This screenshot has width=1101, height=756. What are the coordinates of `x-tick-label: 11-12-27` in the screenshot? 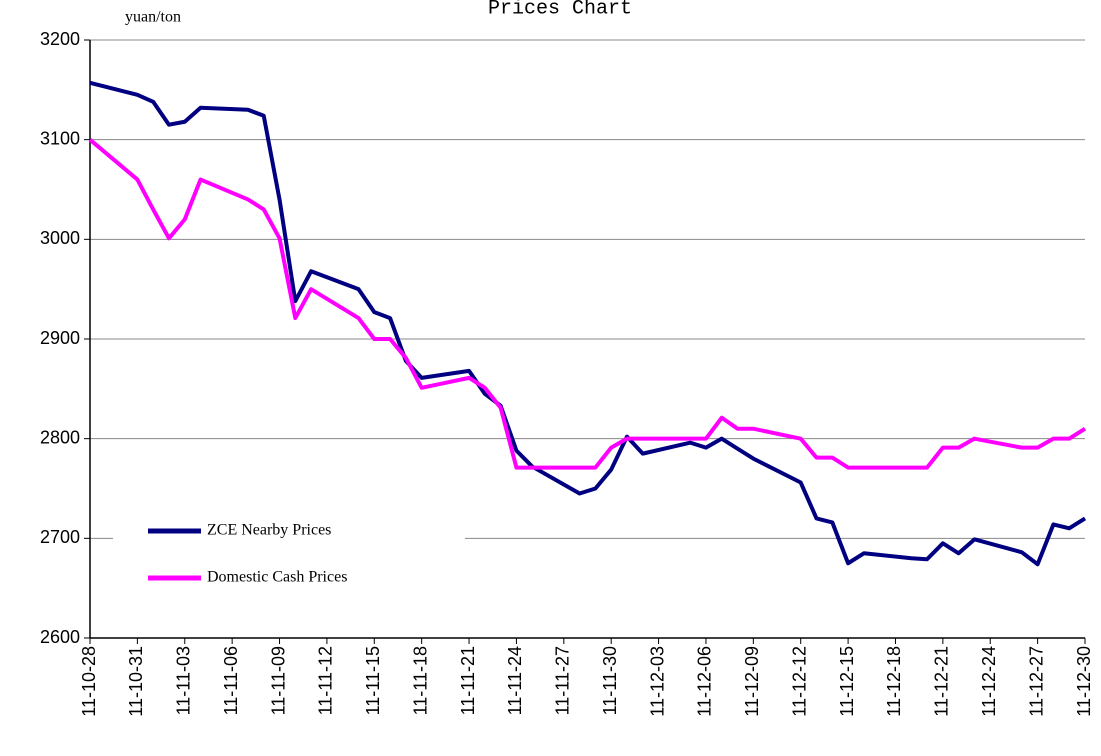 It's located at (1036, 681).